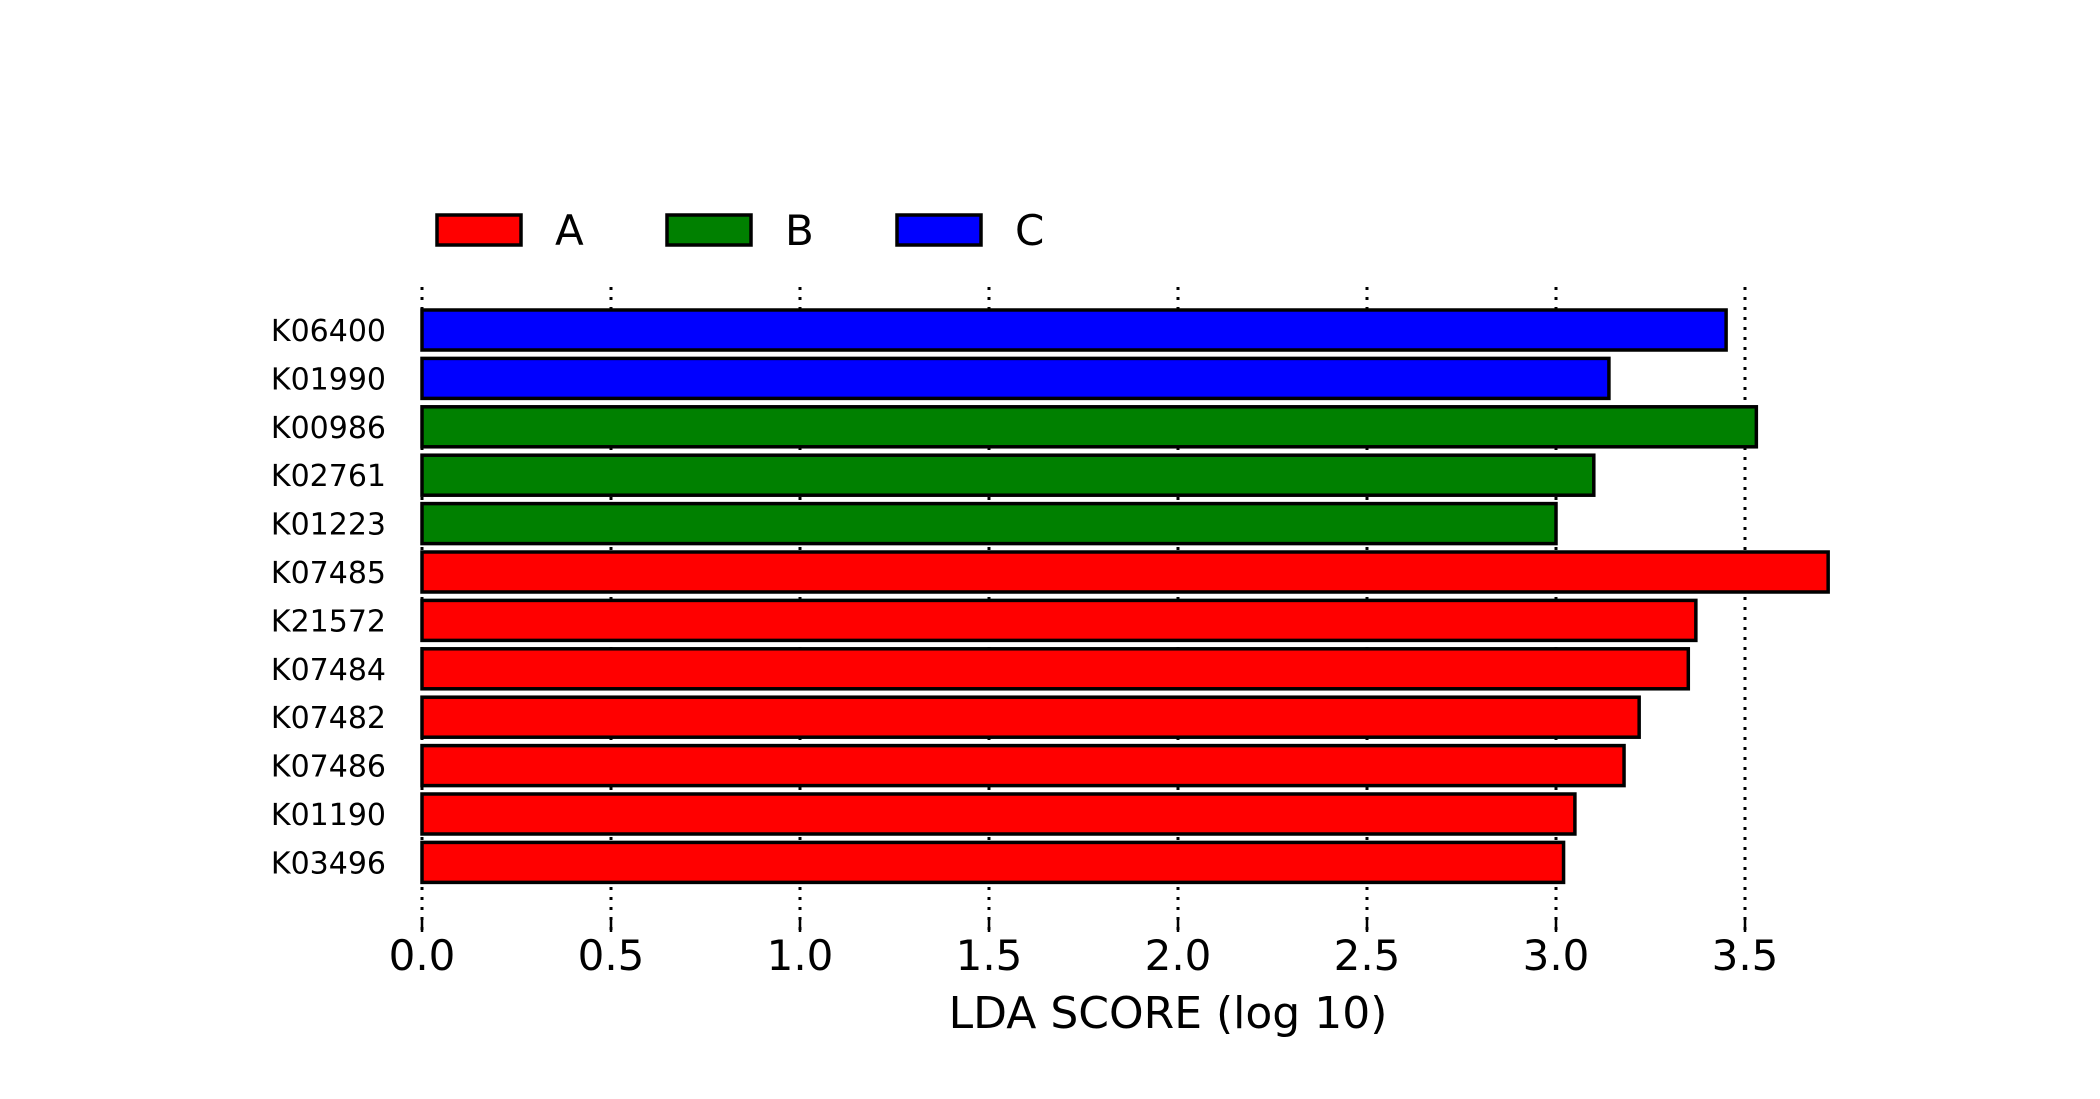 The height and width of the screenshot is (1099, 2100). What do you see at coordinates (328, 379) in the screenshot?
I see `category-label: K01990` at bounding box center [328, 379].